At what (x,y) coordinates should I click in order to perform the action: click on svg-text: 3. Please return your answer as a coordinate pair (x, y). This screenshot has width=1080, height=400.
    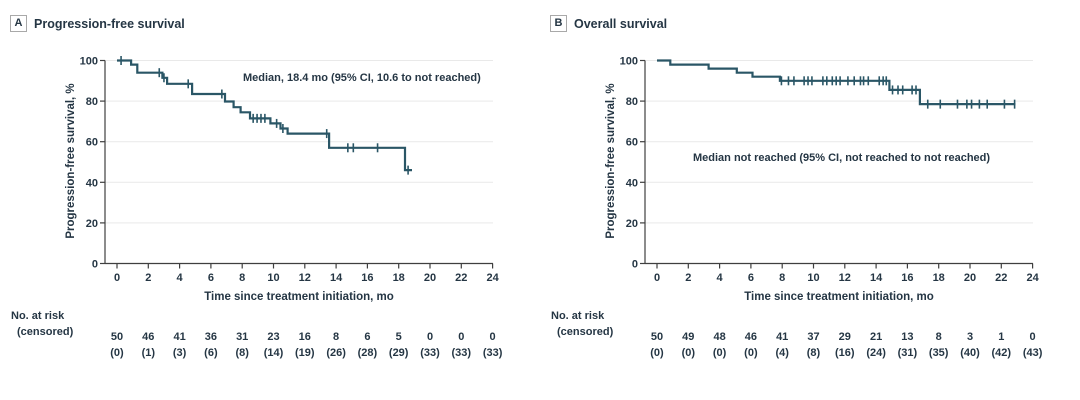
    Looking at the image, I should click on (970, 337).